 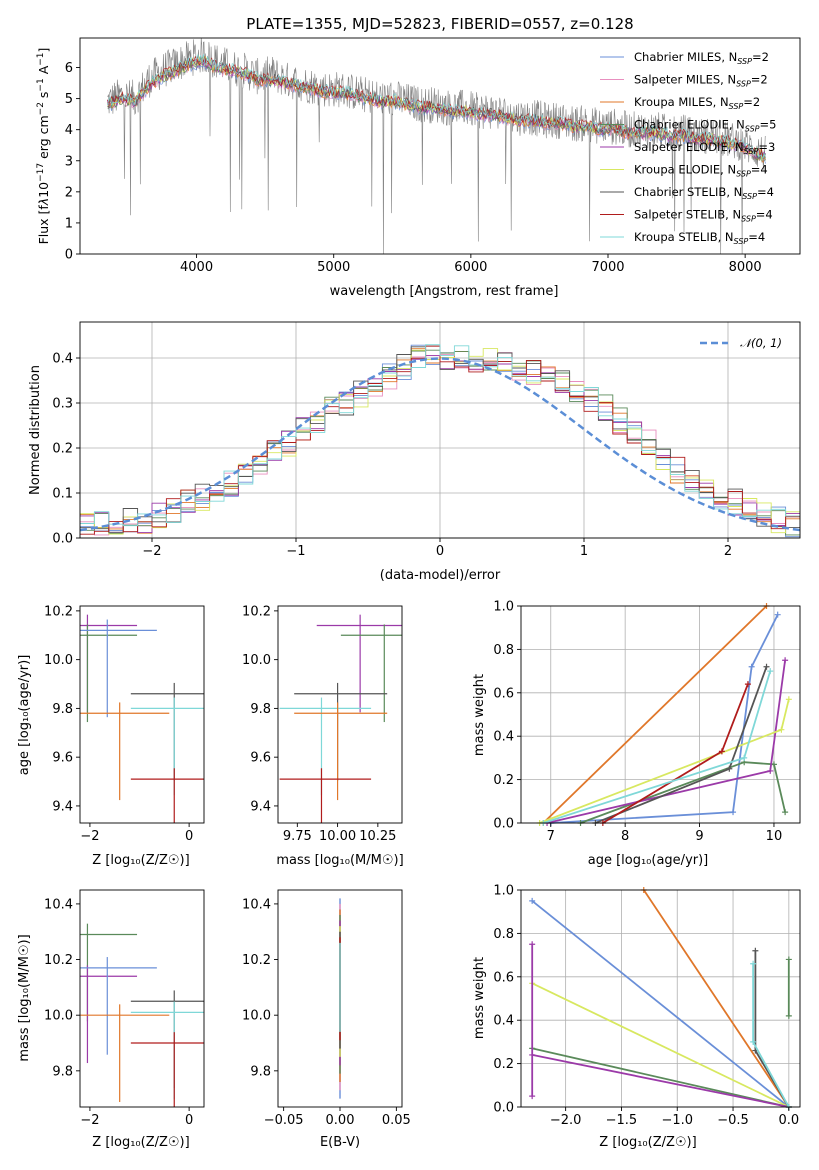 I want to click on x-tick-label: −1.0, so click(x=677, y=1120).